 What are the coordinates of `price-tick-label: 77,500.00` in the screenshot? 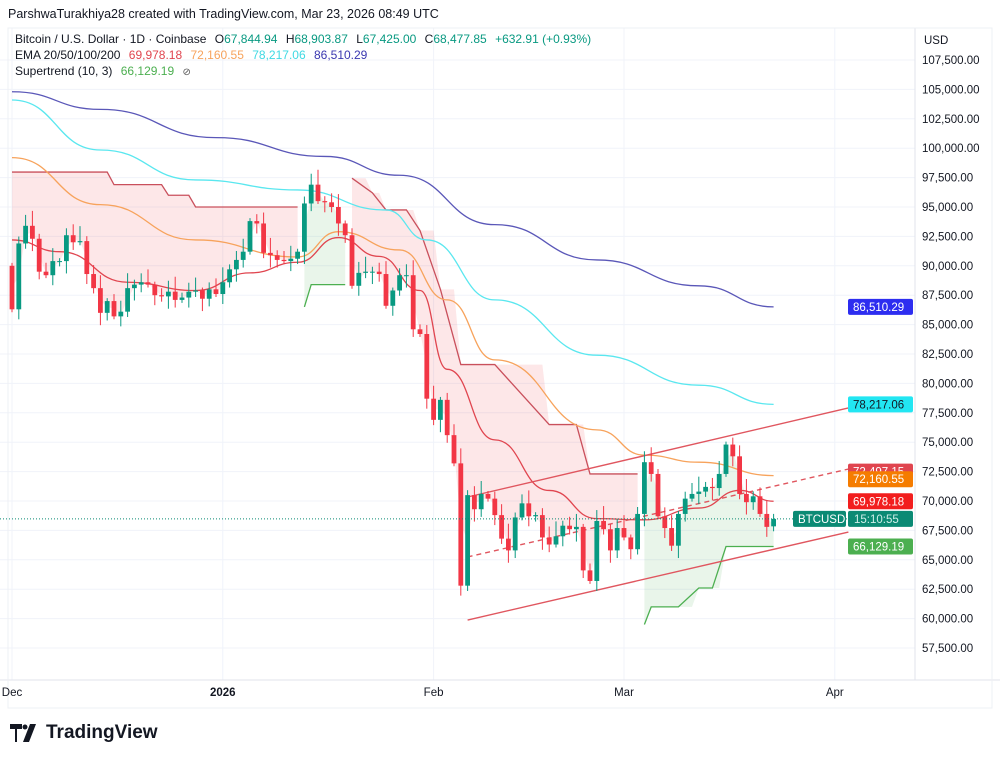 It's located at (947, 414).